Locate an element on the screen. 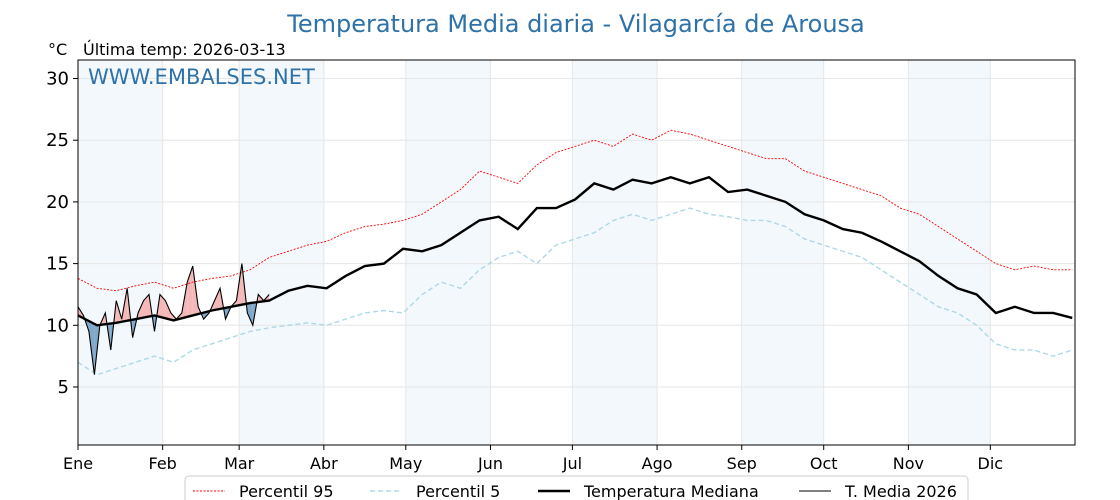  y-unit-label: °C is located at coordinates (57, 49).